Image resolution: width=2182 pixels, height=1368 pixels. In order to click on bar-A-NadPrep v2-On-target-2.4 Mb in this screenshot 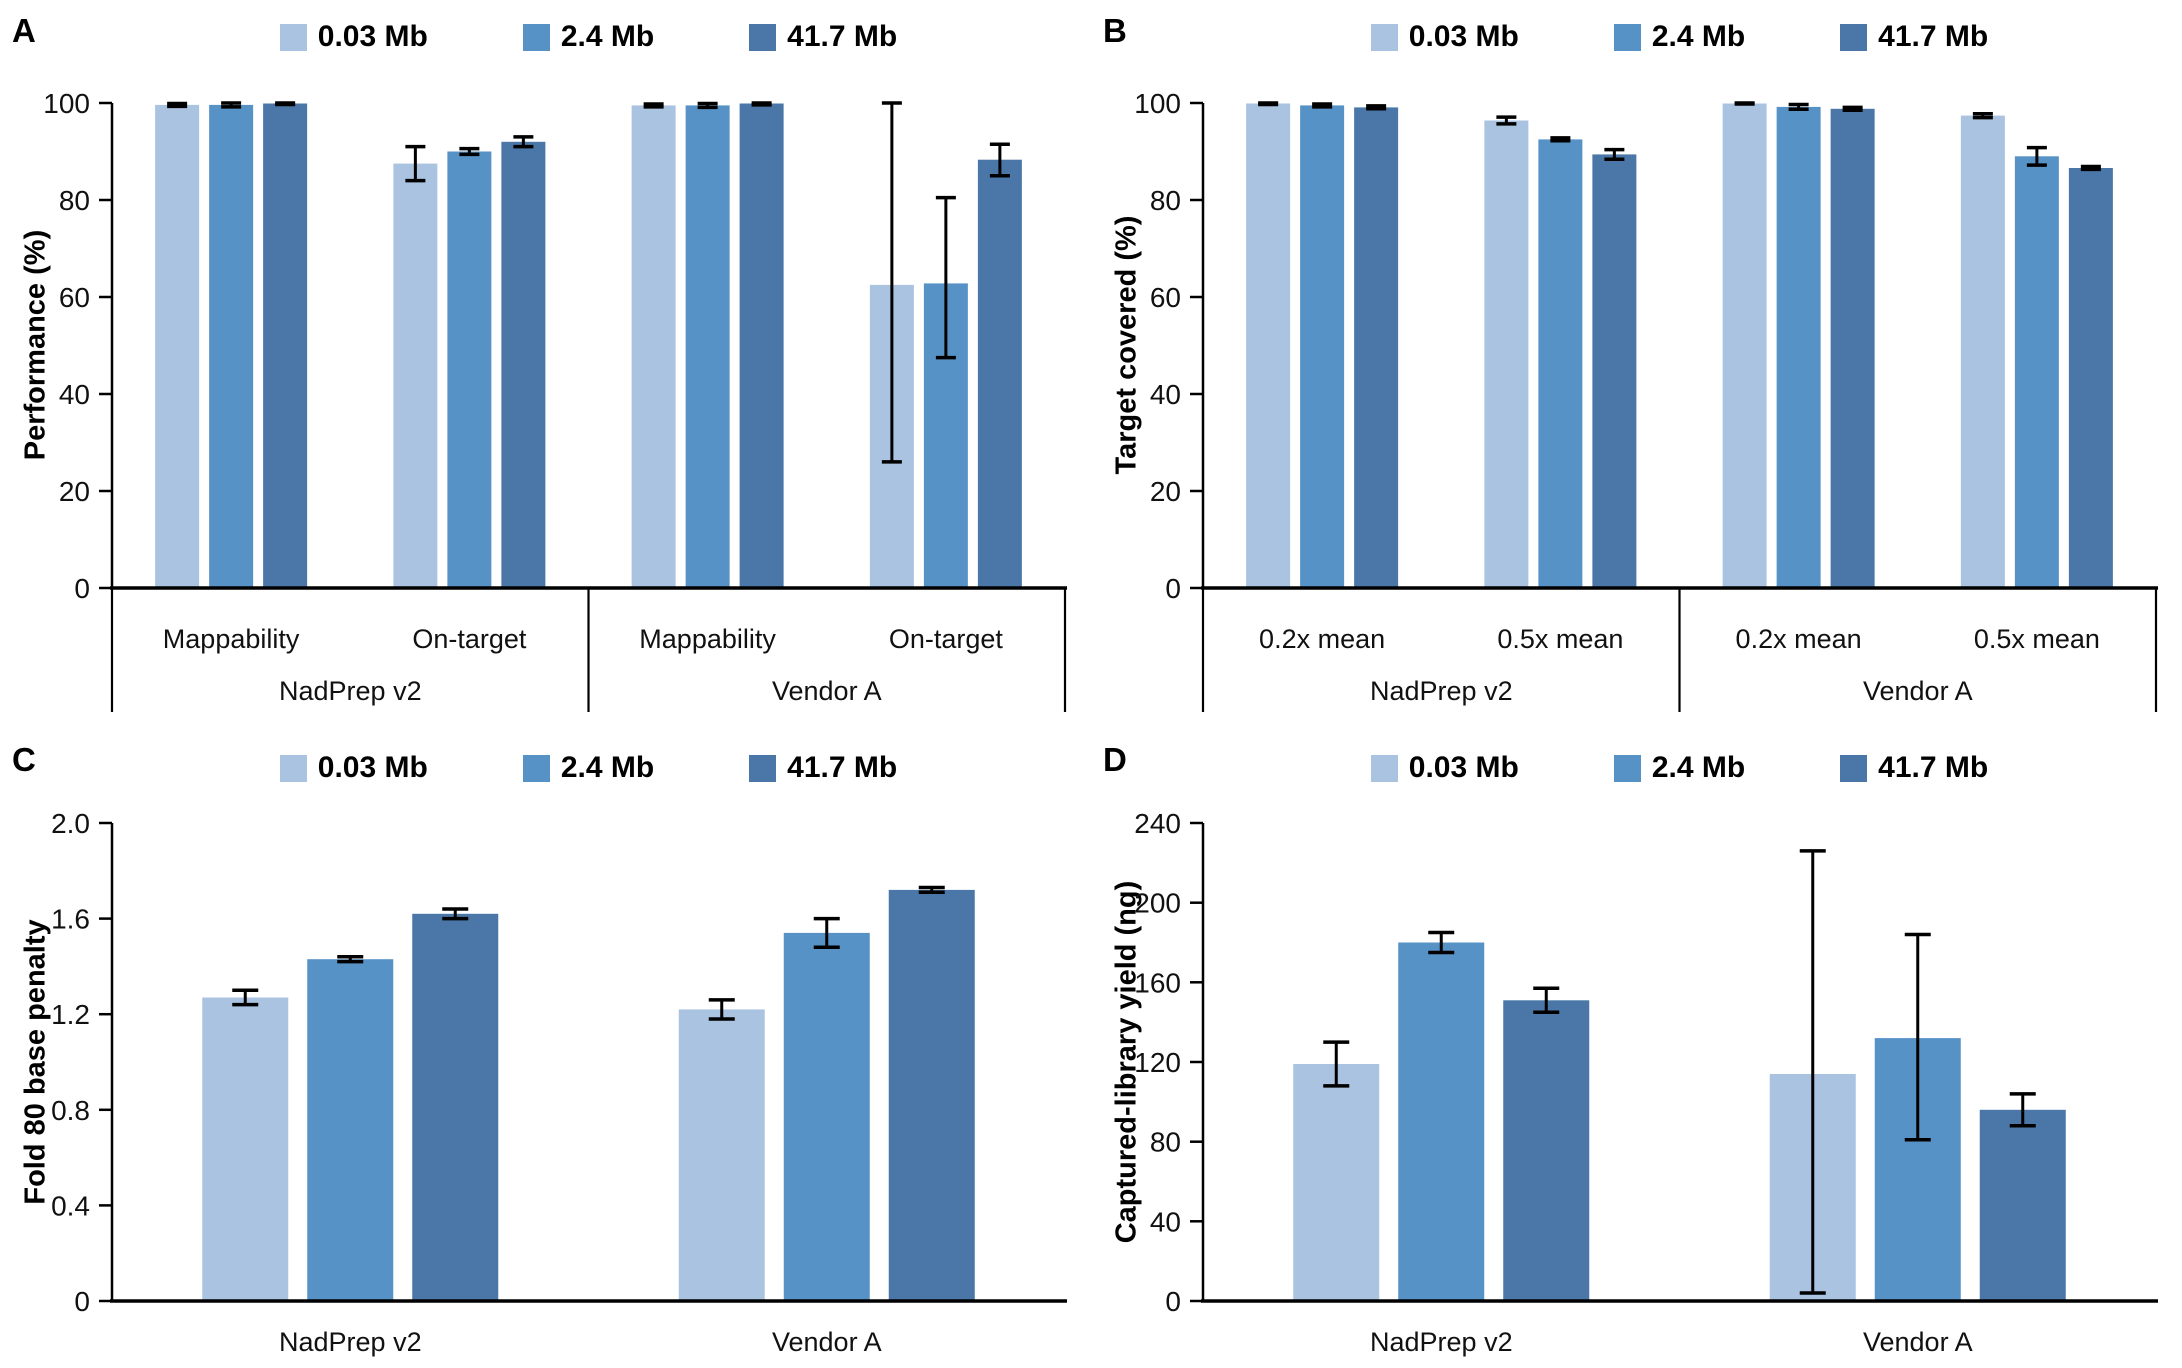, I will do `click(469, 369)`.